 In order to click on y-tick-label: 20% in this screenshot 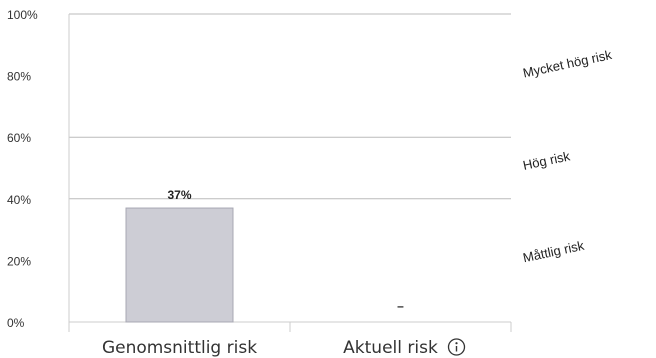, I will do `click(19, 261)`.